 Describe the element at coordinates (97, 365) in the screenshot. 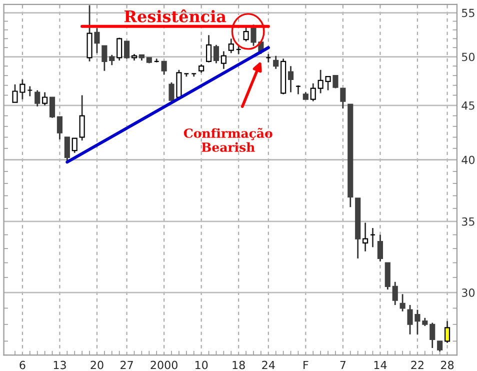

I see `x-tick-label: 20` at that location.